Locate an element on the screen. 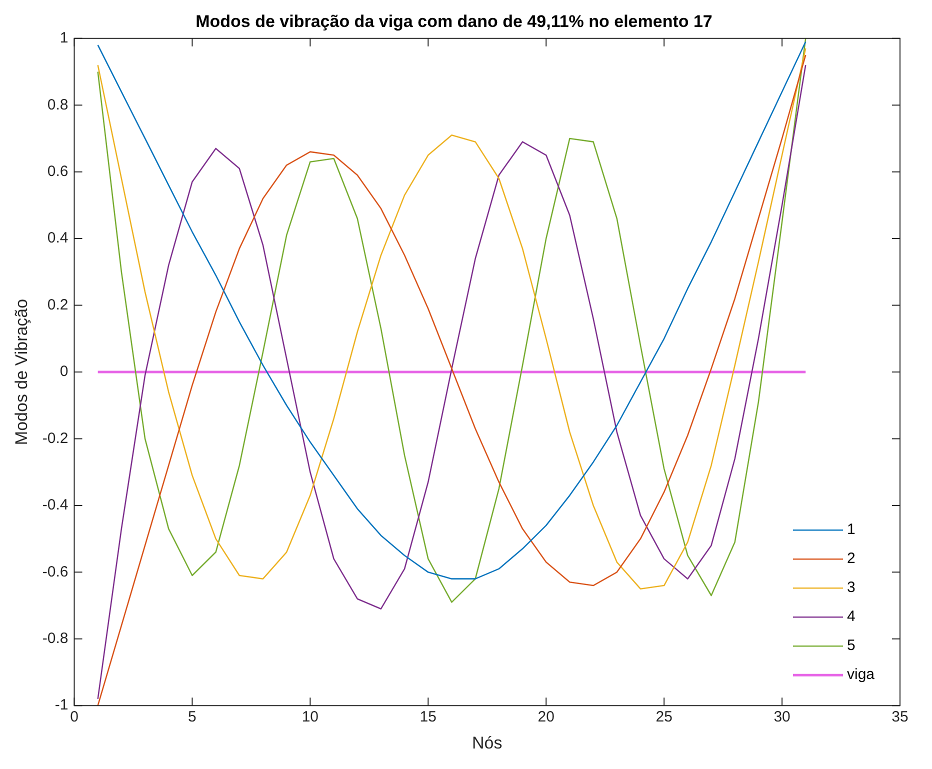  y-tick-label: -0.2 is located at coordinates (55, 438).